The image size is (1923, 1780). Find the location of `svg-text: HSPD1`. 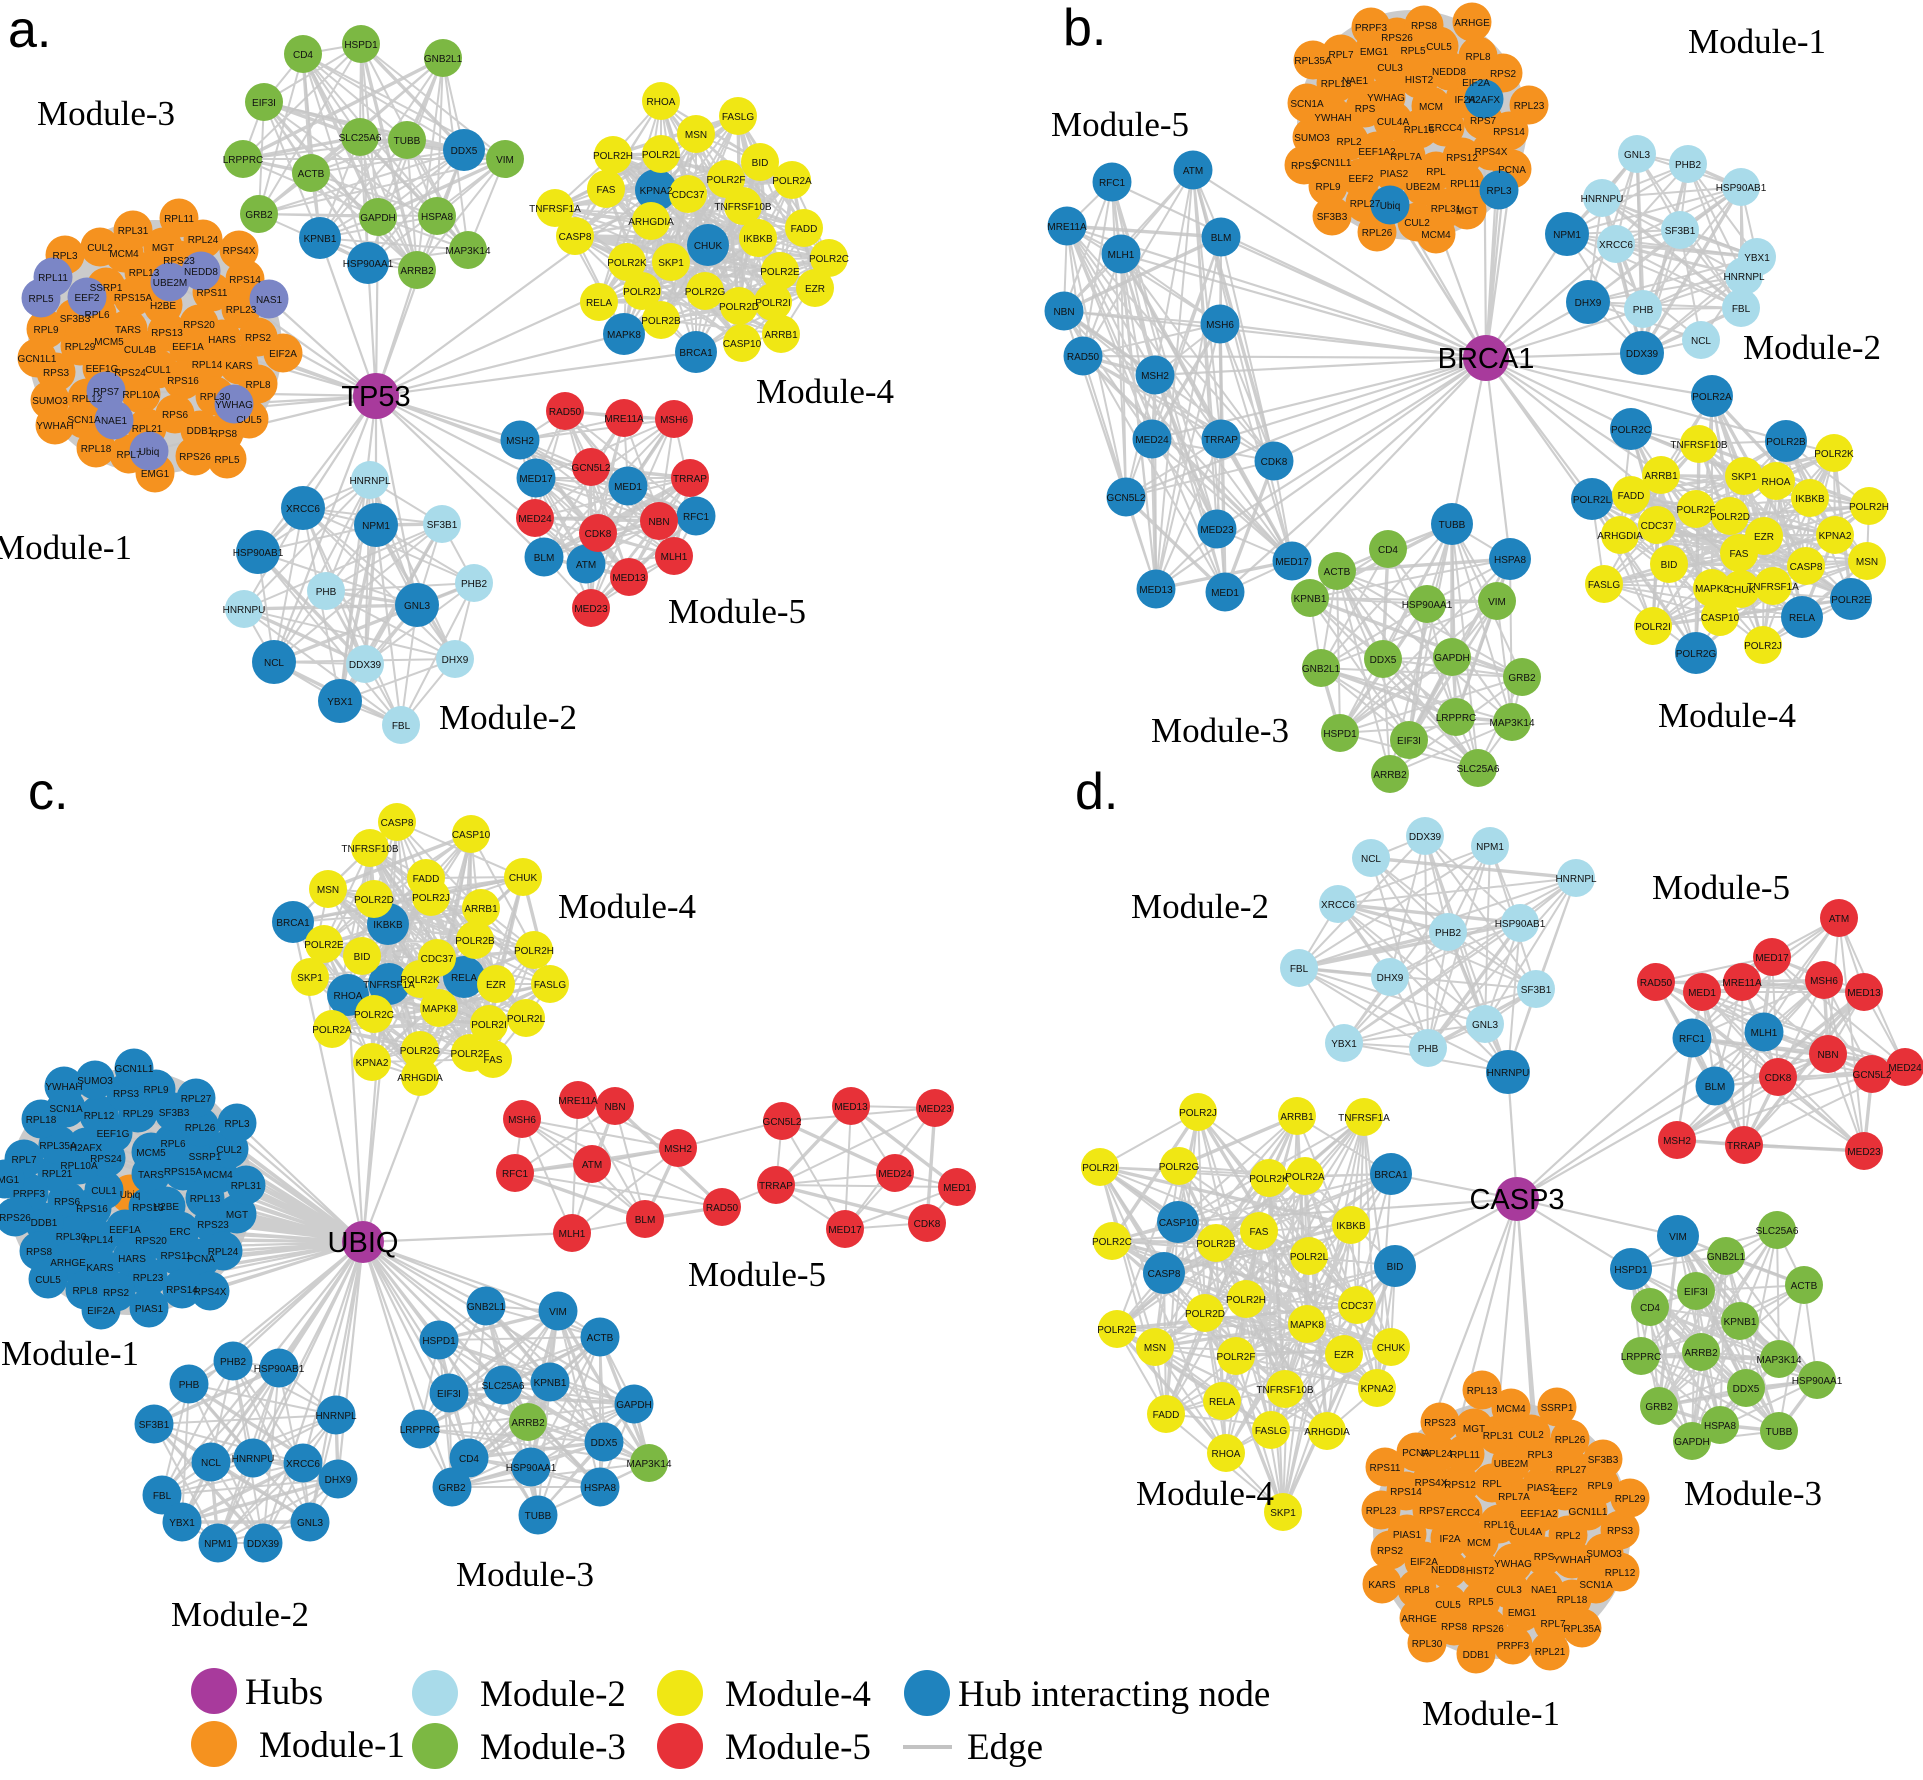

svg-text: HSPD1 is located at coordinates (439, 1341).